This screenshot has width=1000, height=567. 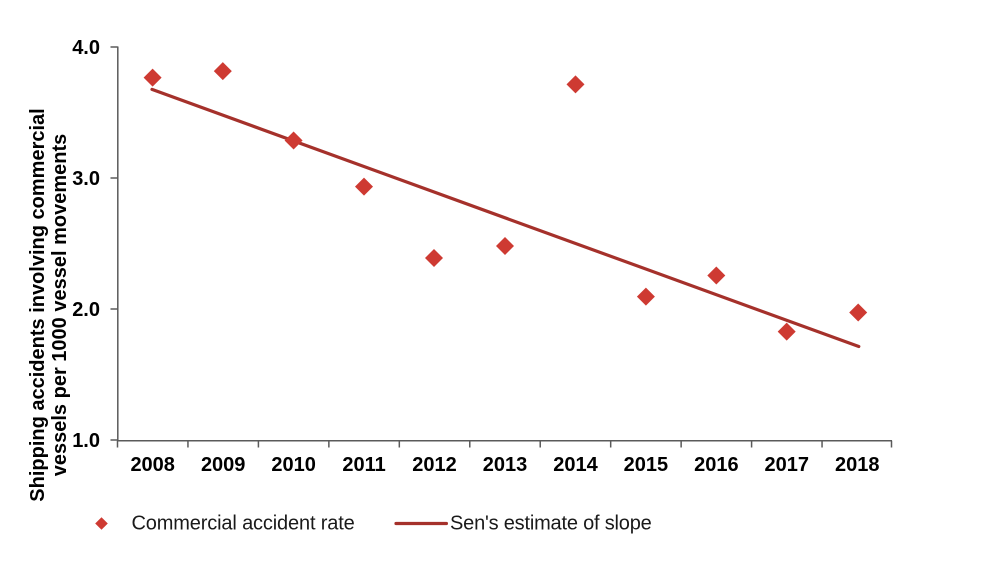 What do you see at coordinates (243, 524) in the screenshot?
I see `svg-text: Commercial accident rate` at bounding box center [243, 524].